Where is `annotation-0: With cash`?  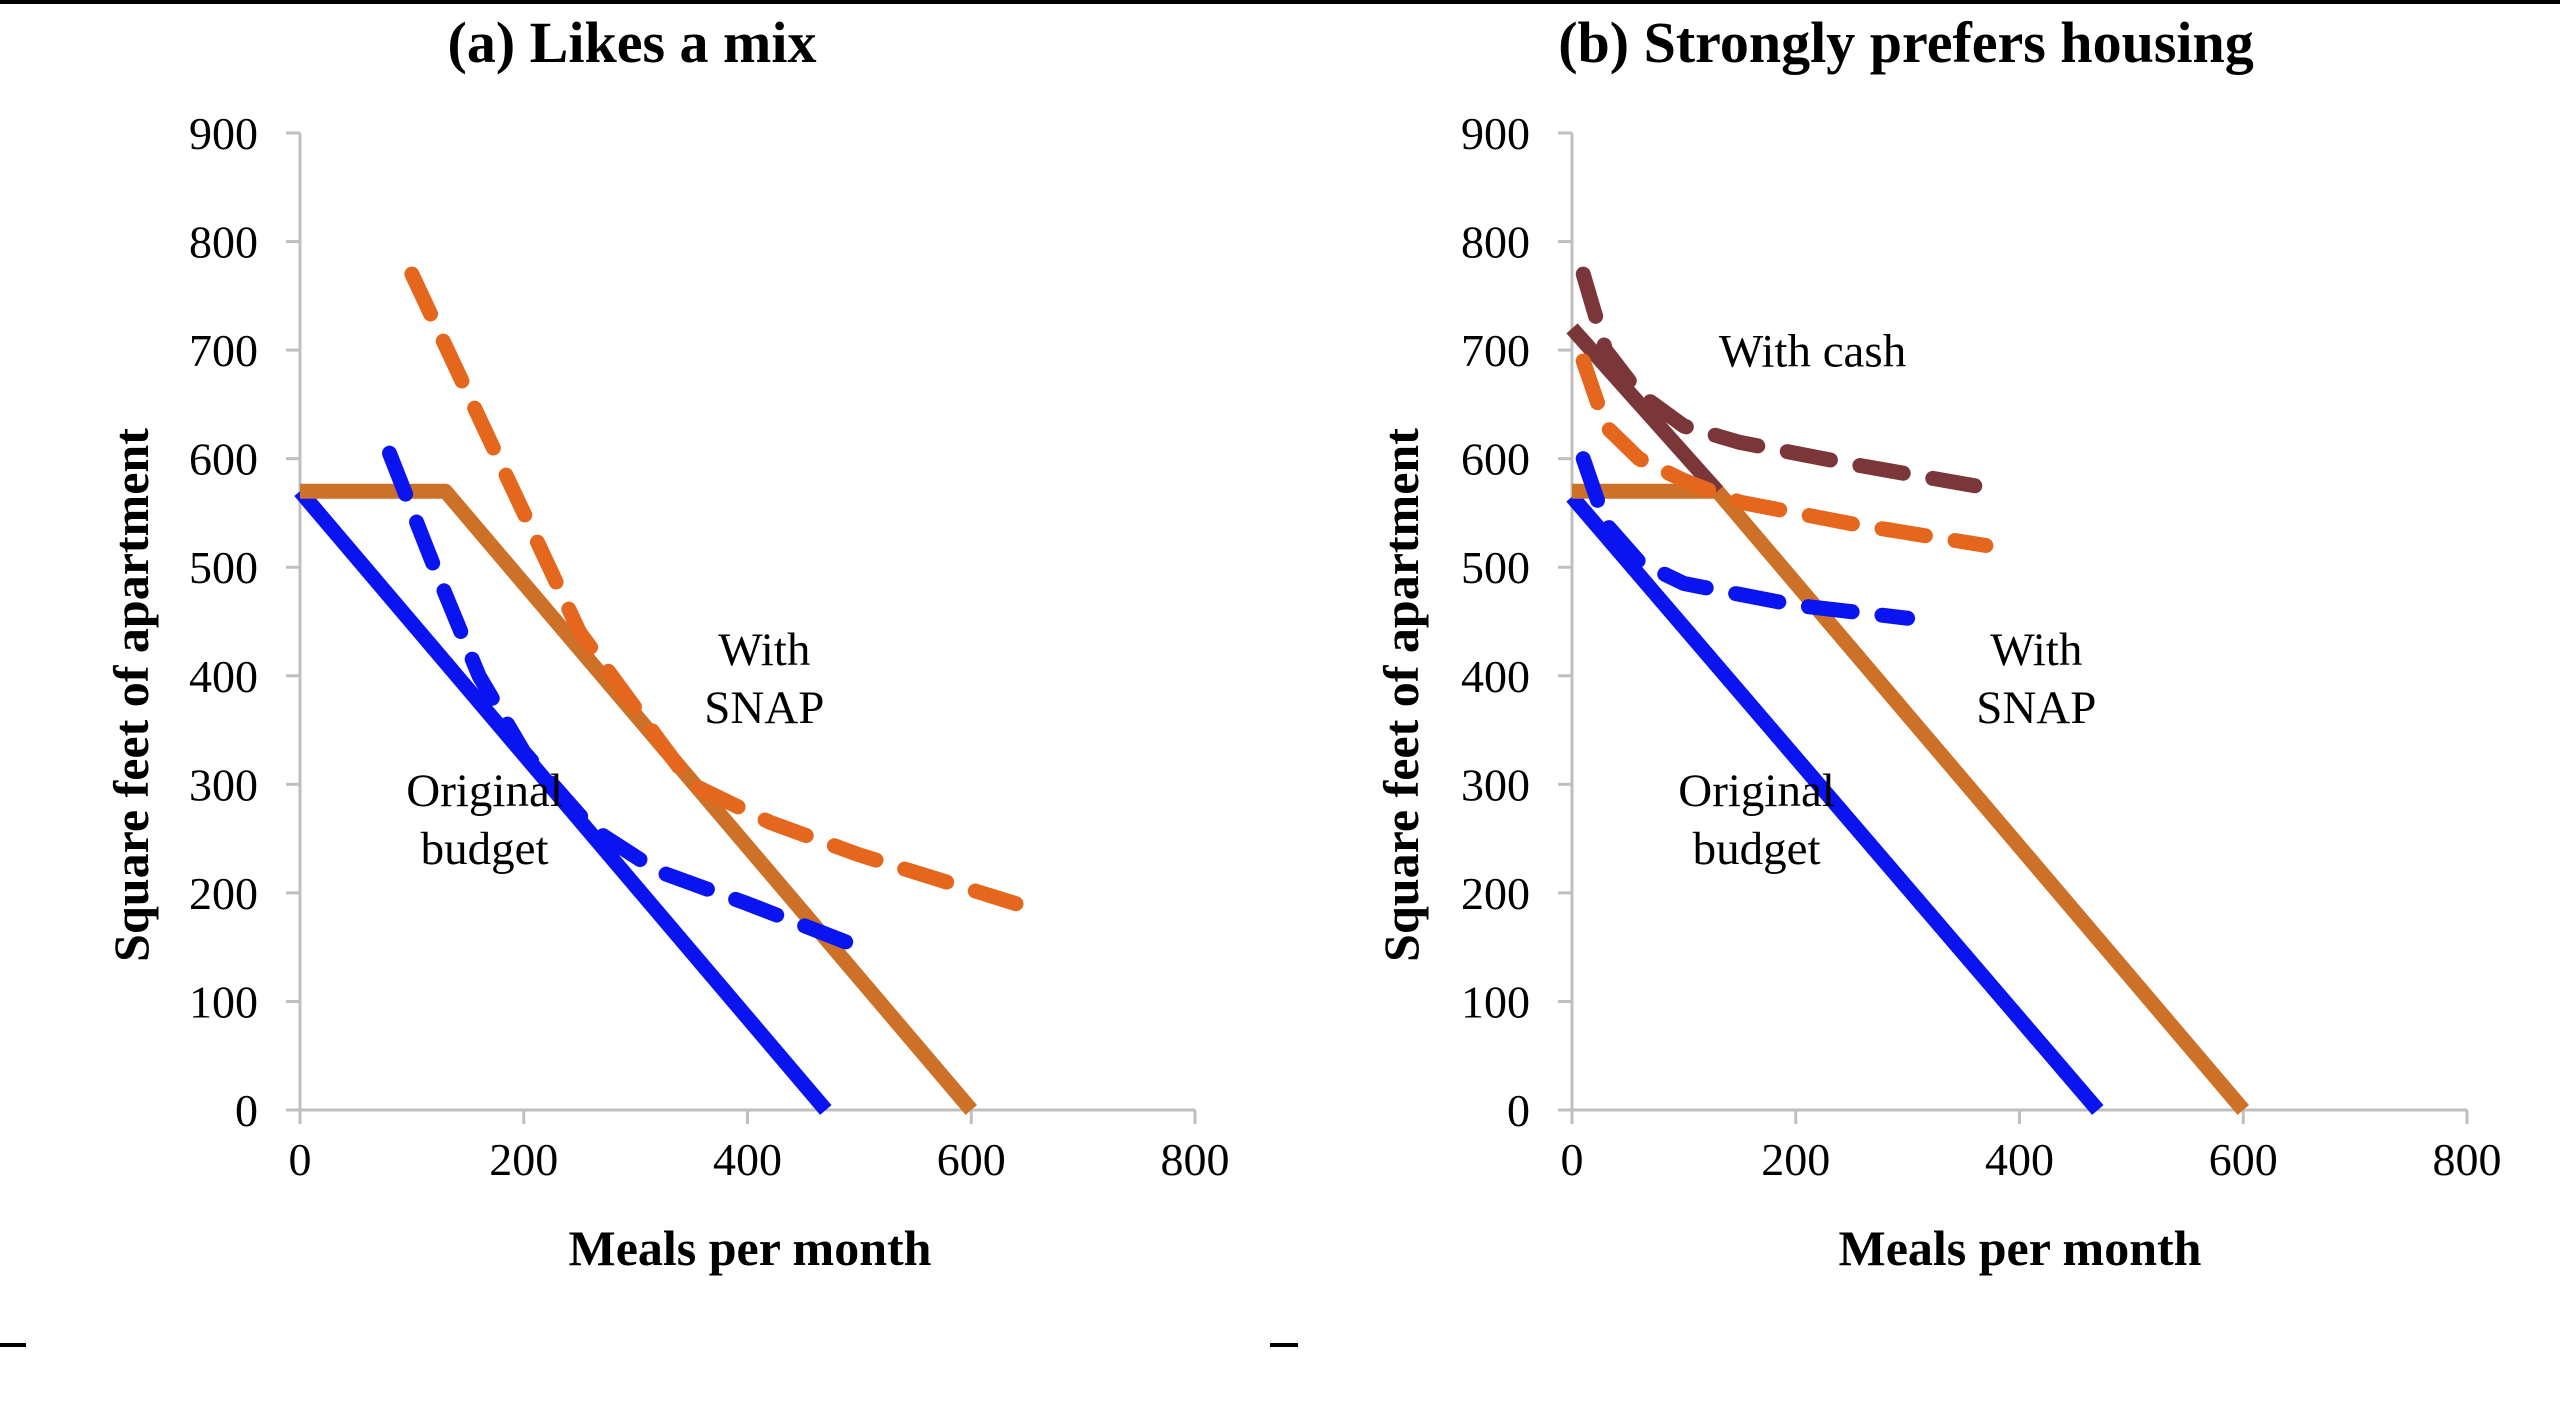
annotation-0: With cash is located at coordinates (1812, 351).